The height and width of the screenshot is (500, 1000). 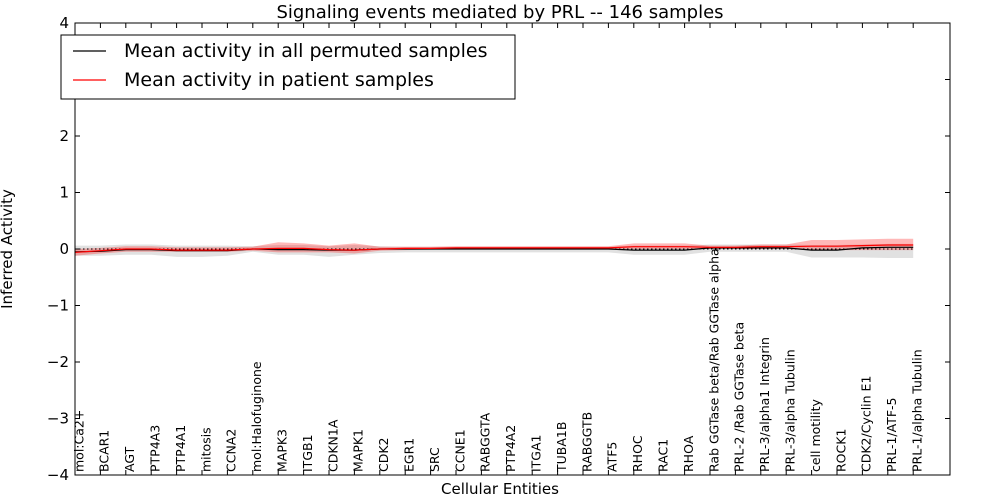 What do you see at coordinates (205, 449) in the screenshot?
I see `x-category-label: mitosis` at bounding box center [205, 449].